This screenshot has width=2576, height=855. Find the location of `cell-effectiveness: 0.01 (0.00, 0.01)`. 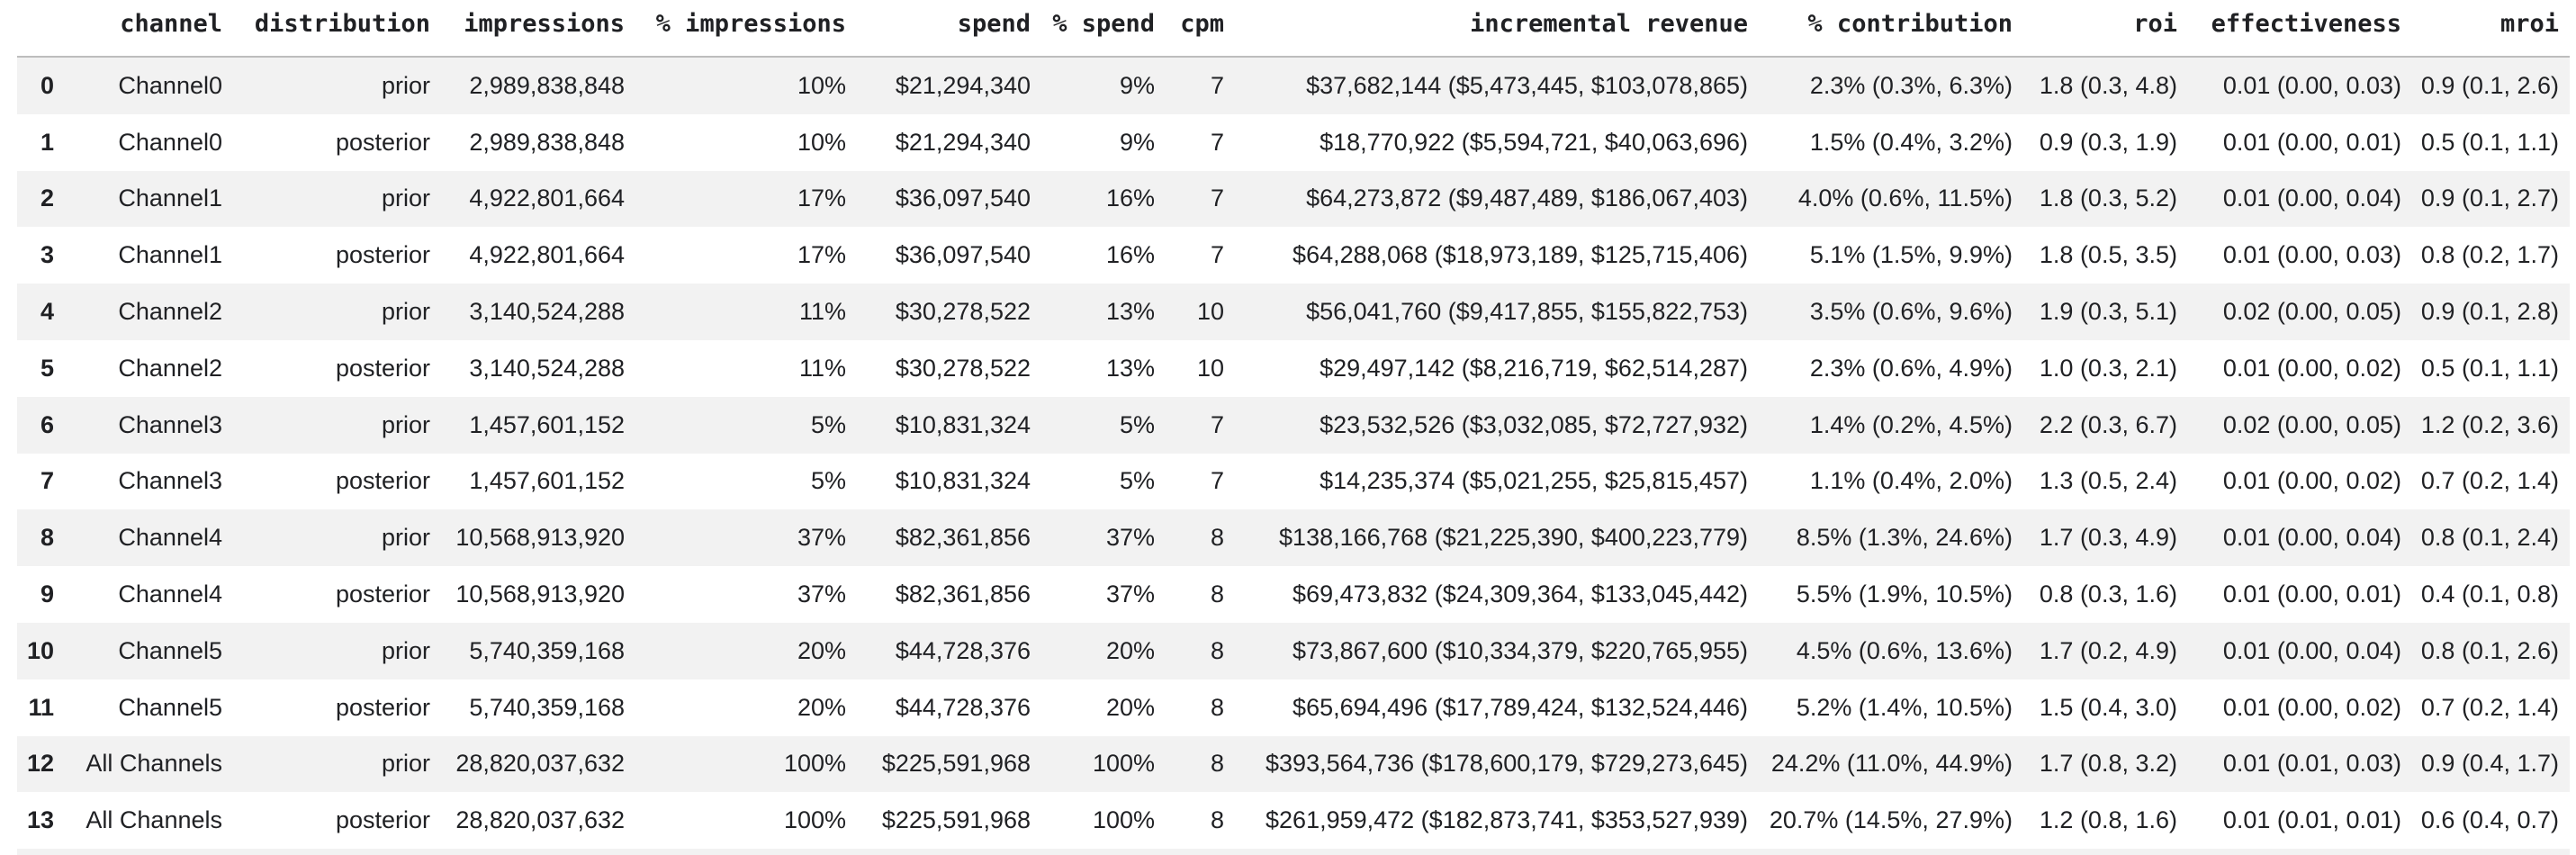

cell-effectiveness: 0.01 (0.00, 0.01) is located at coordinates (2311, 594).